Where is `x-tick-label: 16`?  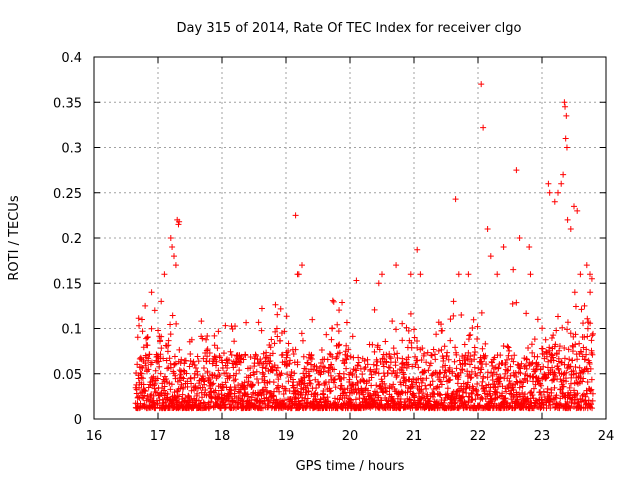 x-tick-label: 16 is located at coordinates (94, 436).